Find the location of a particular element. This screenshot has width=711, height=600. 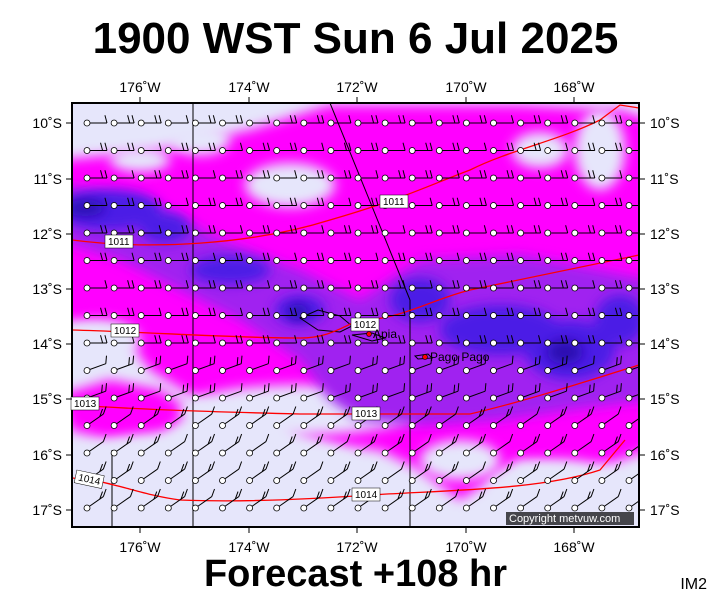

apia-label: Apia is located at coordinates (385, 334).